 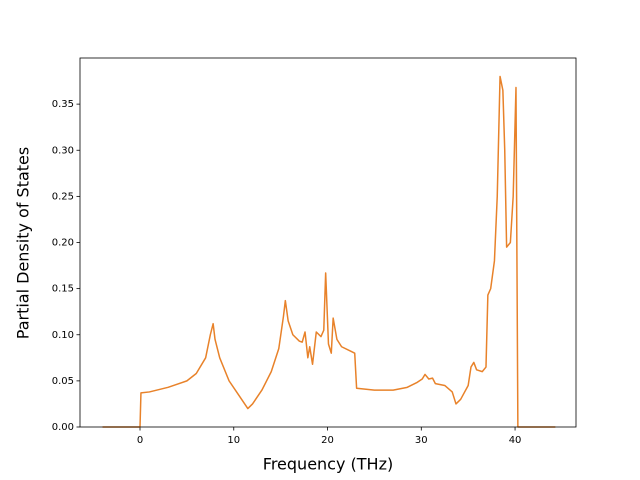 I want to click on y-tick-label: 0.10, so click(x=63, y=335).